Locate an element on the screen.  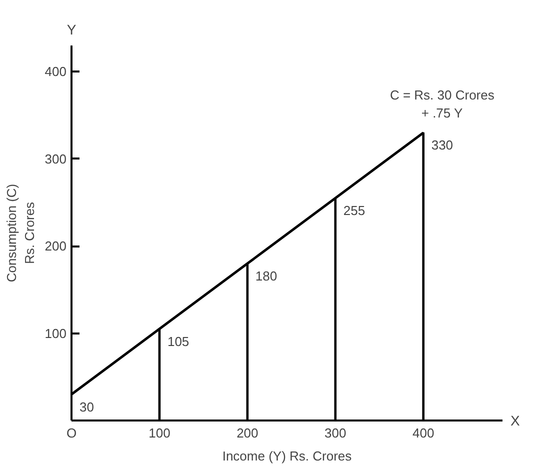
data-label: 180 is located at coordinates (266, 276).